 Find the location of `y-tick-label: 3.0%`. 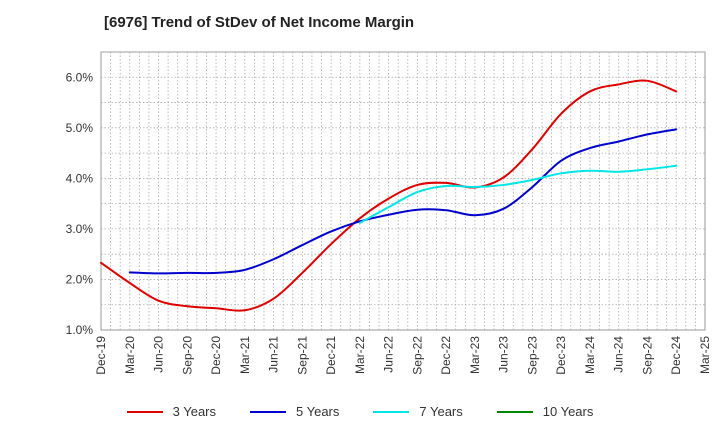

y-tick-label: 3.0% is located at coordinates (80, 229).